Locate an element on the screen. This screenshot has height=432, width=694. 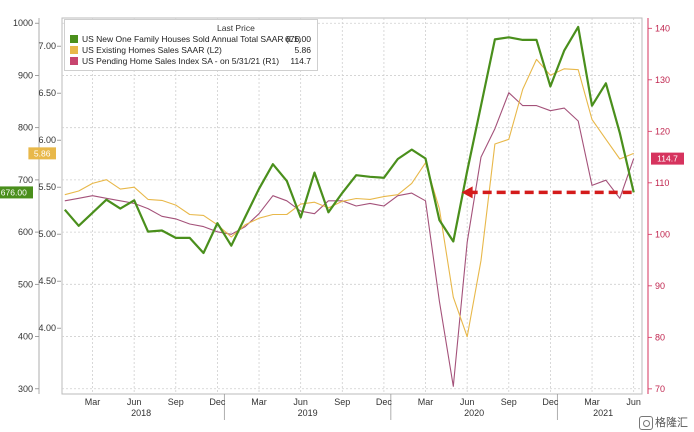
y-left-tick-label: 800 is located at coordinates (25, 128).